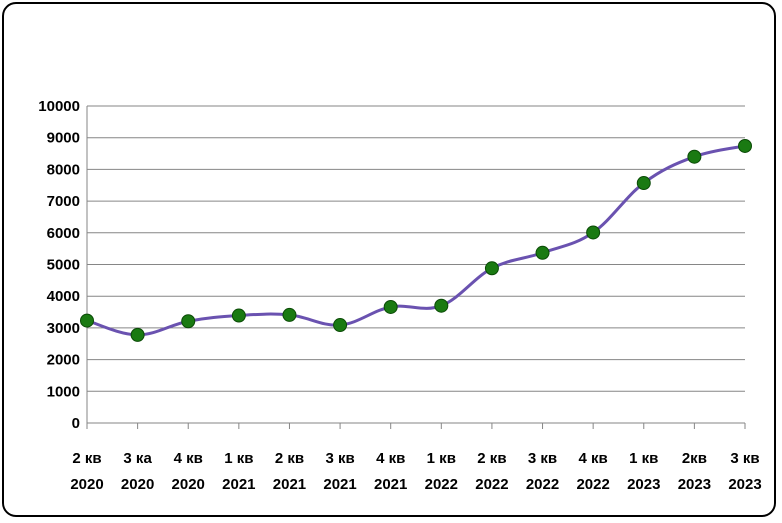 Image resolution: width=782 pixels, height=523 pixels. I want to click on y-tick-label: 1000, so click(63, 391).